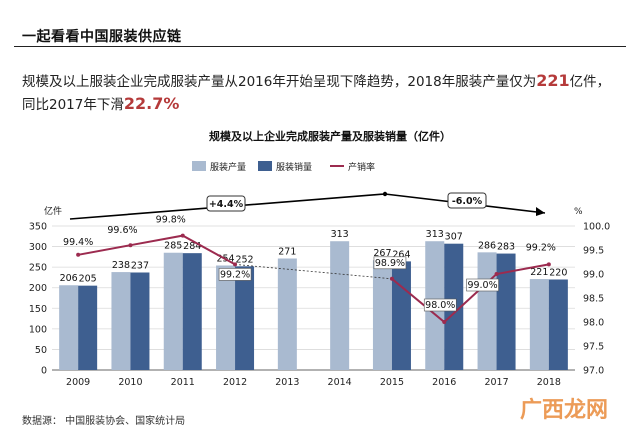  I want to click on rate-connector-dotted, so click(313, 272).